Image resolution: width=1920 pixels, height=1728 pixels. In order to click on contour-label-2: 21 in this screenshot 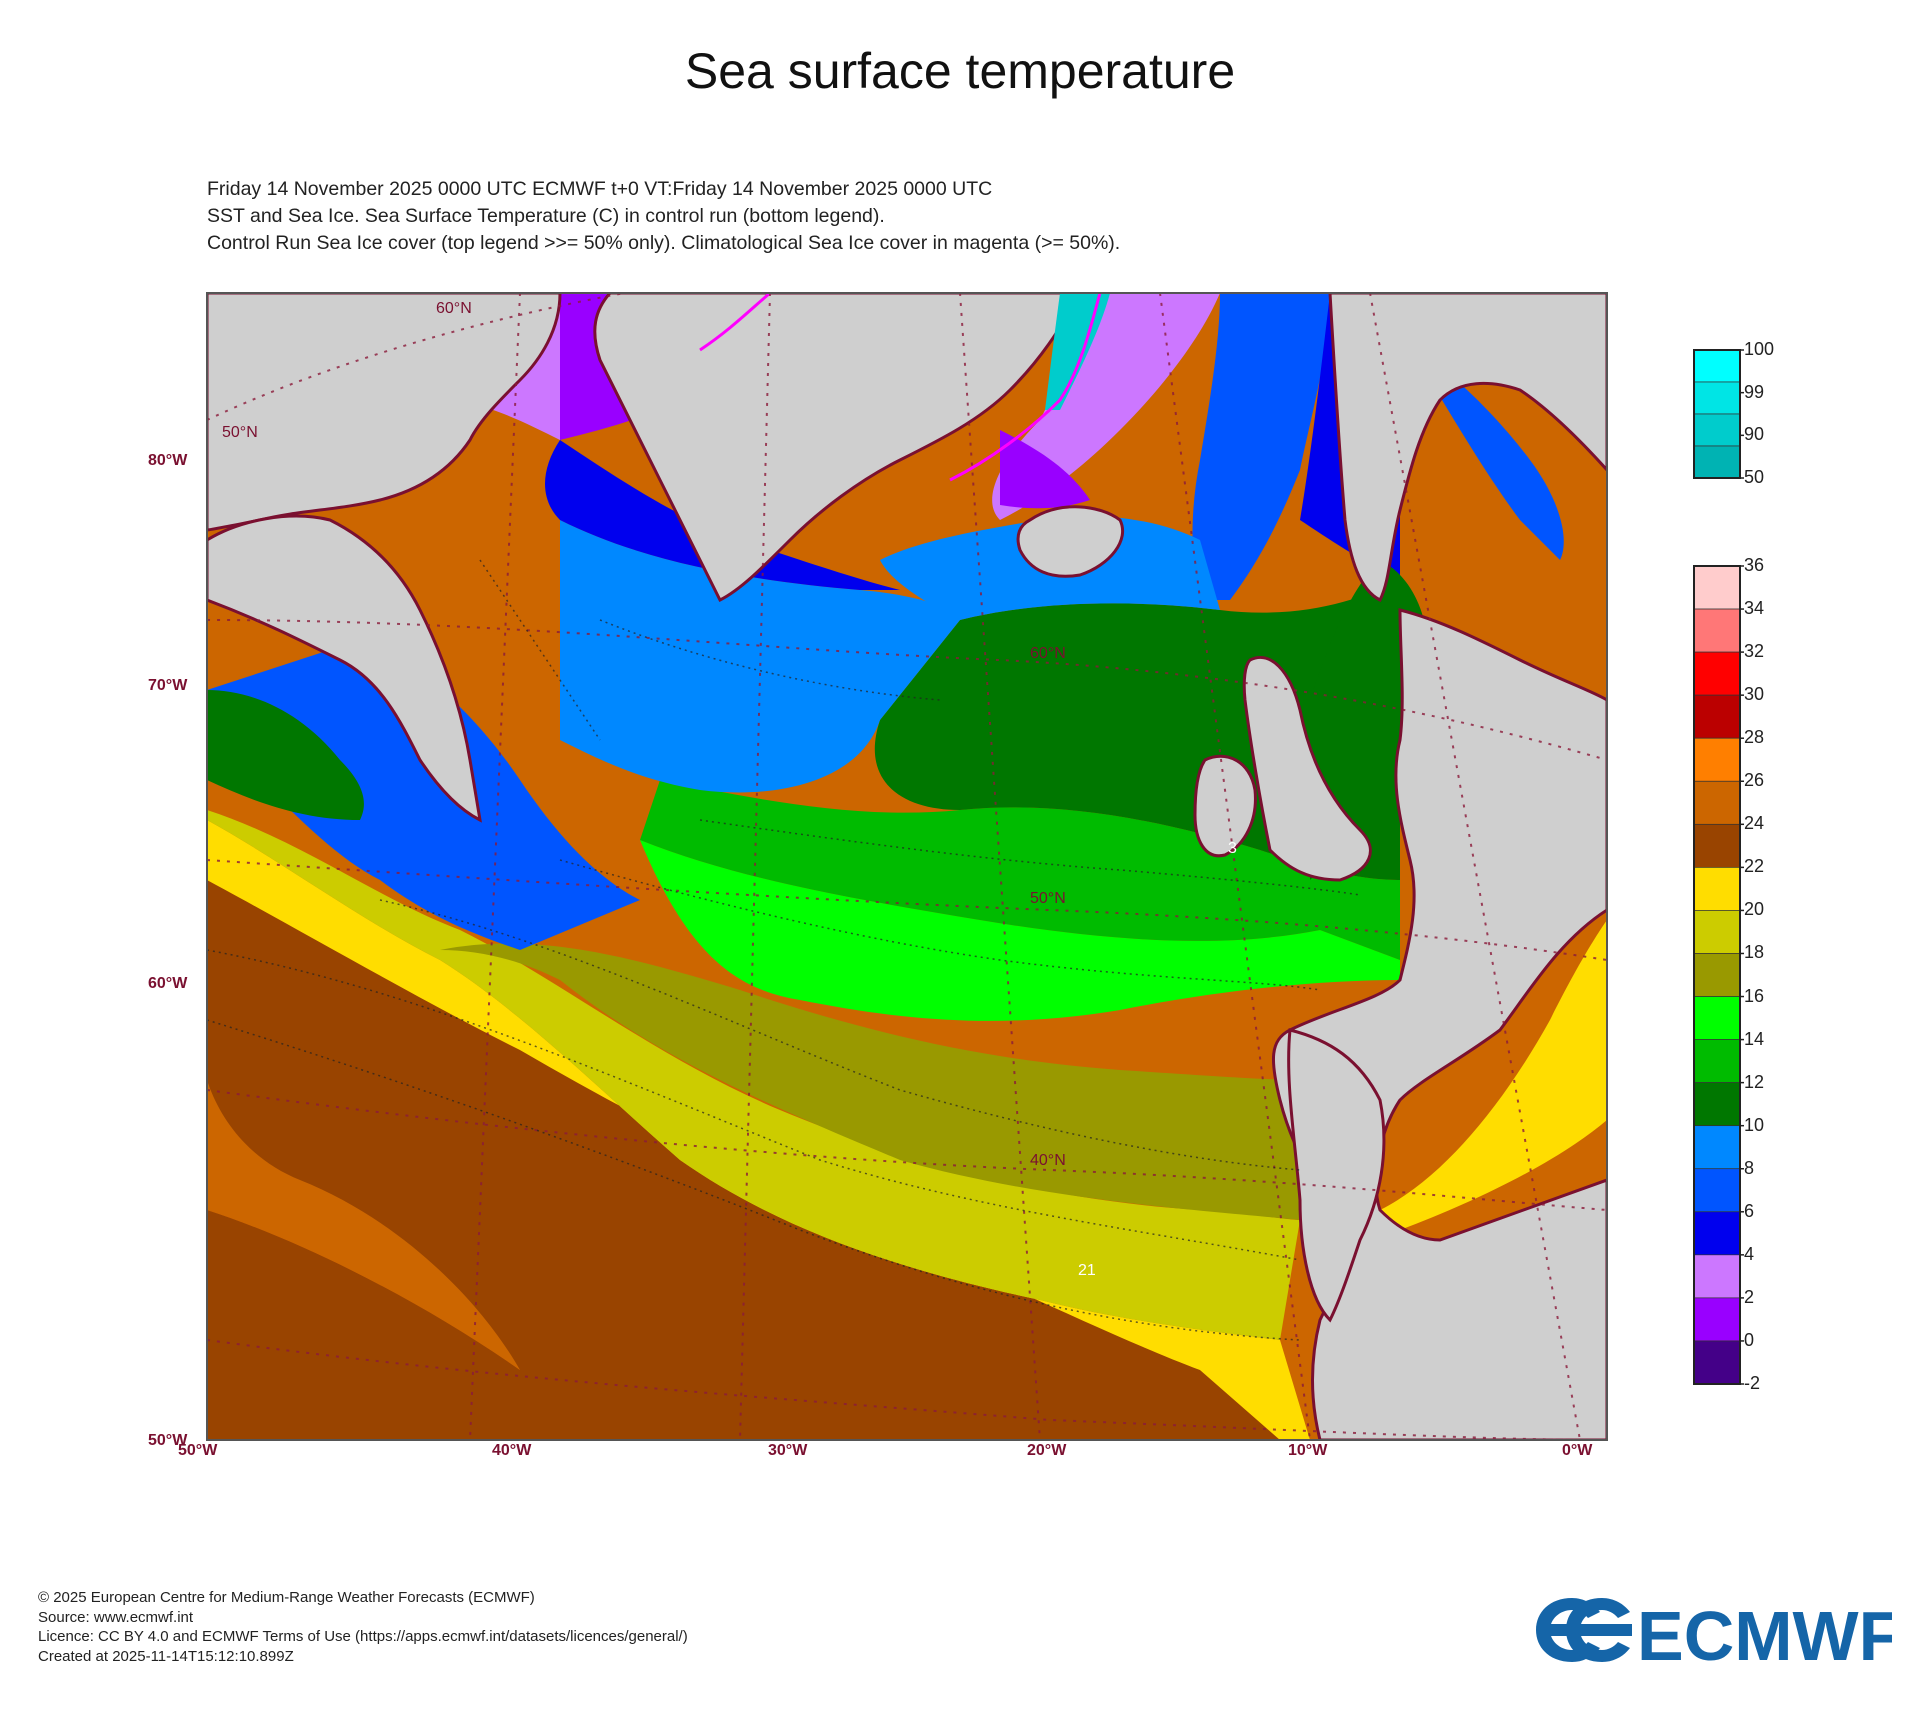, I will do `click(1087, 1270)`.